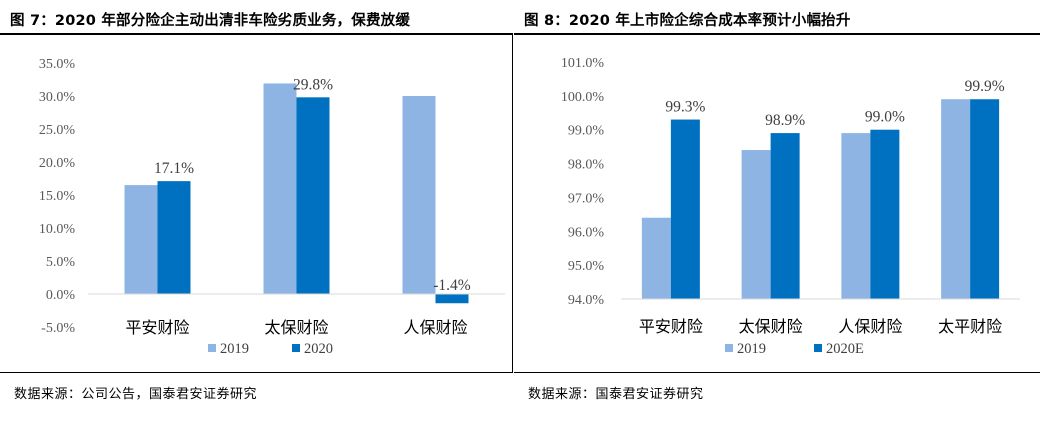  I want to click on right-top-rule, so click(777, 34).